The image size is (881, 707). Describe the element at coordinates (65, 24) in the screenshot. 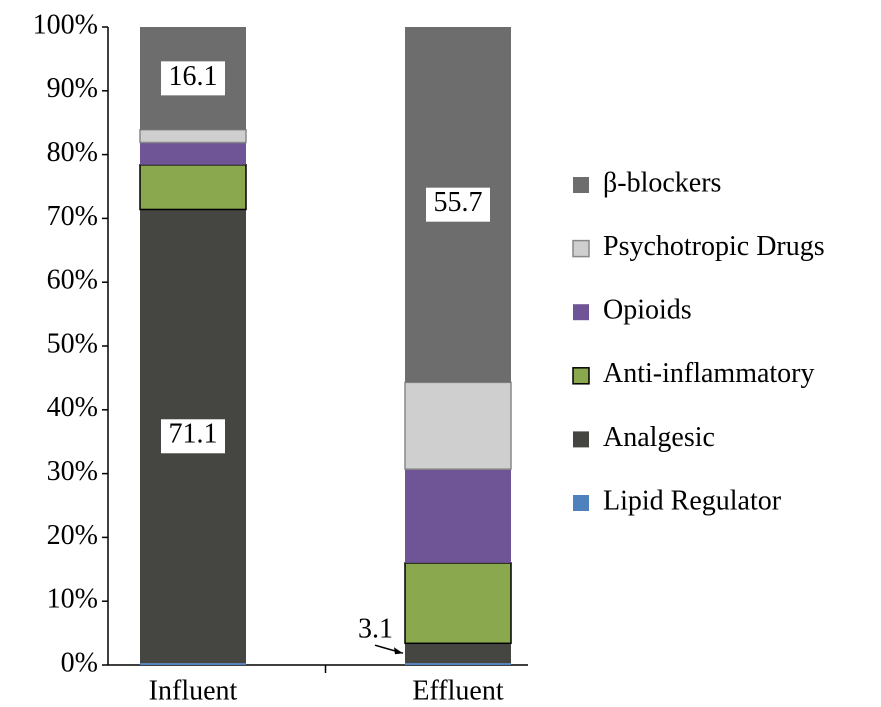

I see `y-tick-label: 100%` at that location.